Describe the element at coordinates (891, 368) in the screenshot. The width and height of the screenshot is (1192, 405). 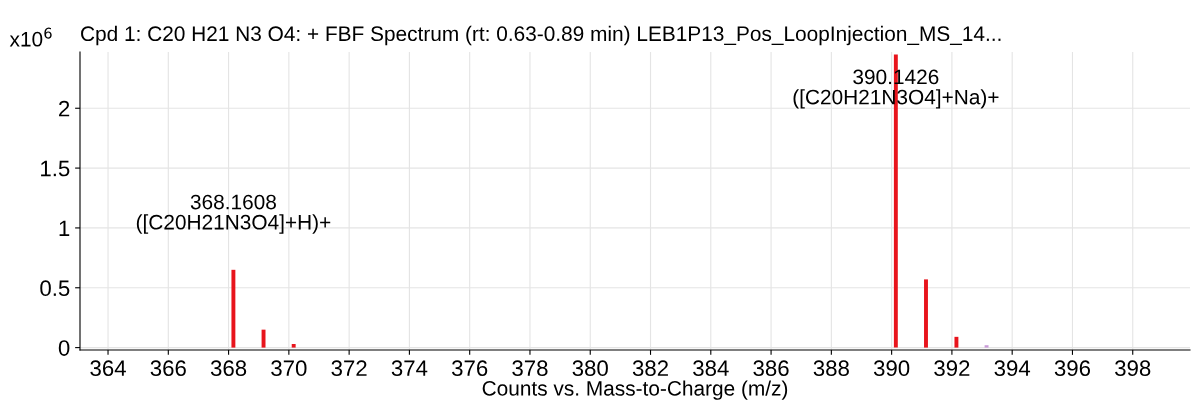
I see `x-tick-label: 390` at that location.